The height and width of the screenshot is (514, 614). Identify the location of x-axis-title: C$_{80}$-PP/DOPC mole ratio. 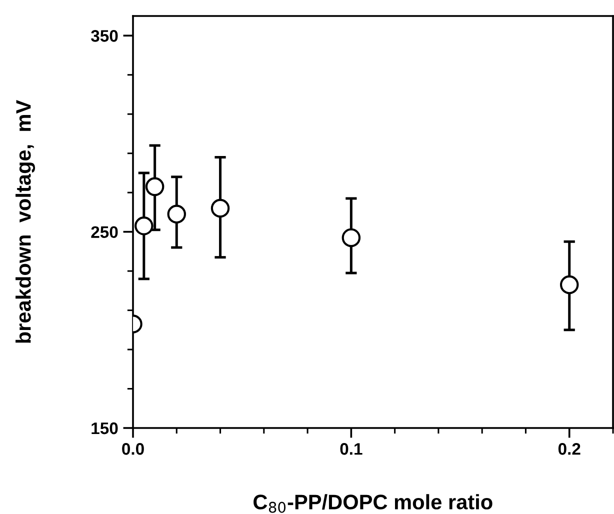
(373, 503).